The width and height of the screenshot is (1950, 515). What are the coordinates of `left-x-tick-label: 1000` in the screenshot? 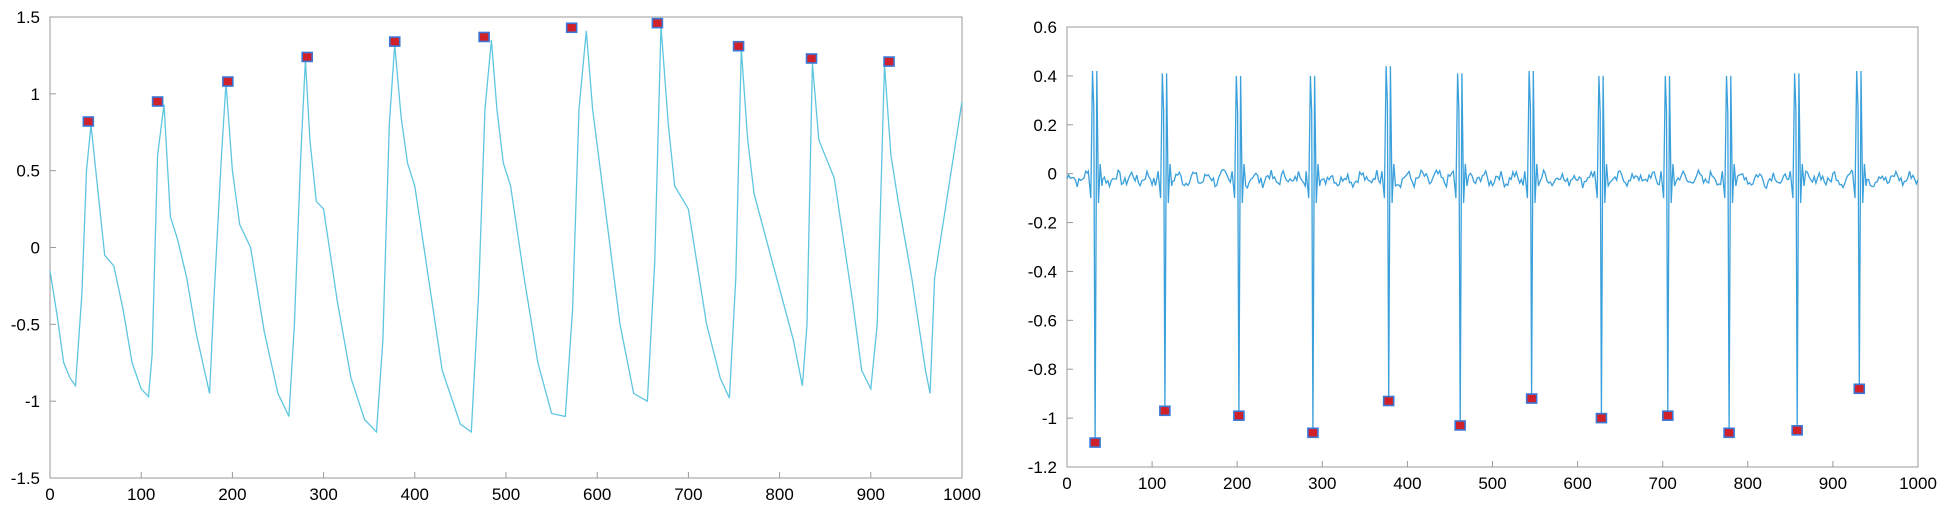 It's located at (962, 494).